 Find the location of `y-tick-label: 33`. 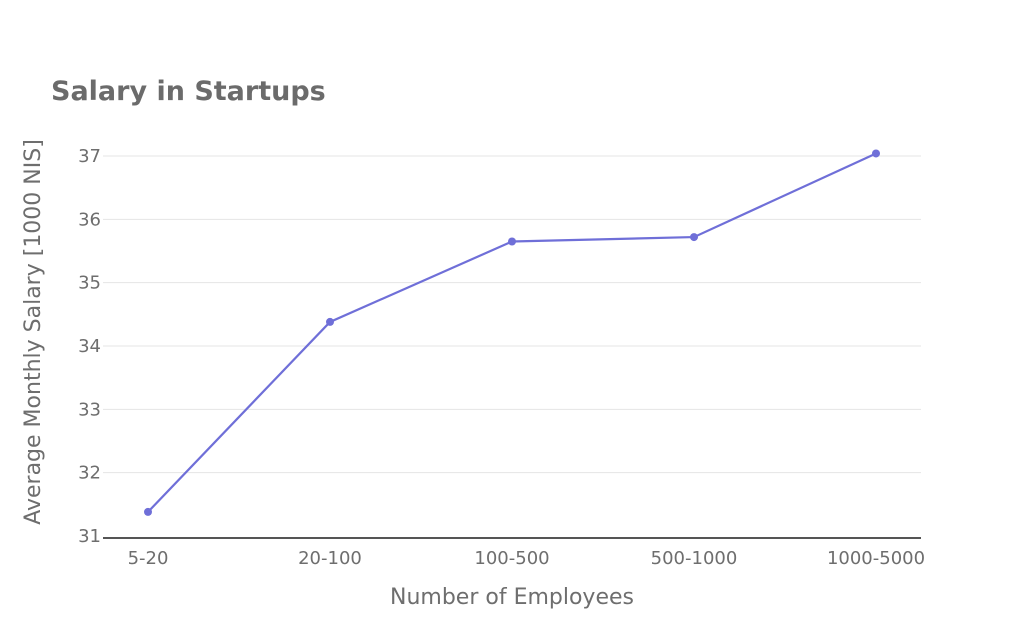

y-tick-label: 33 is located at coordinates (89, 409).